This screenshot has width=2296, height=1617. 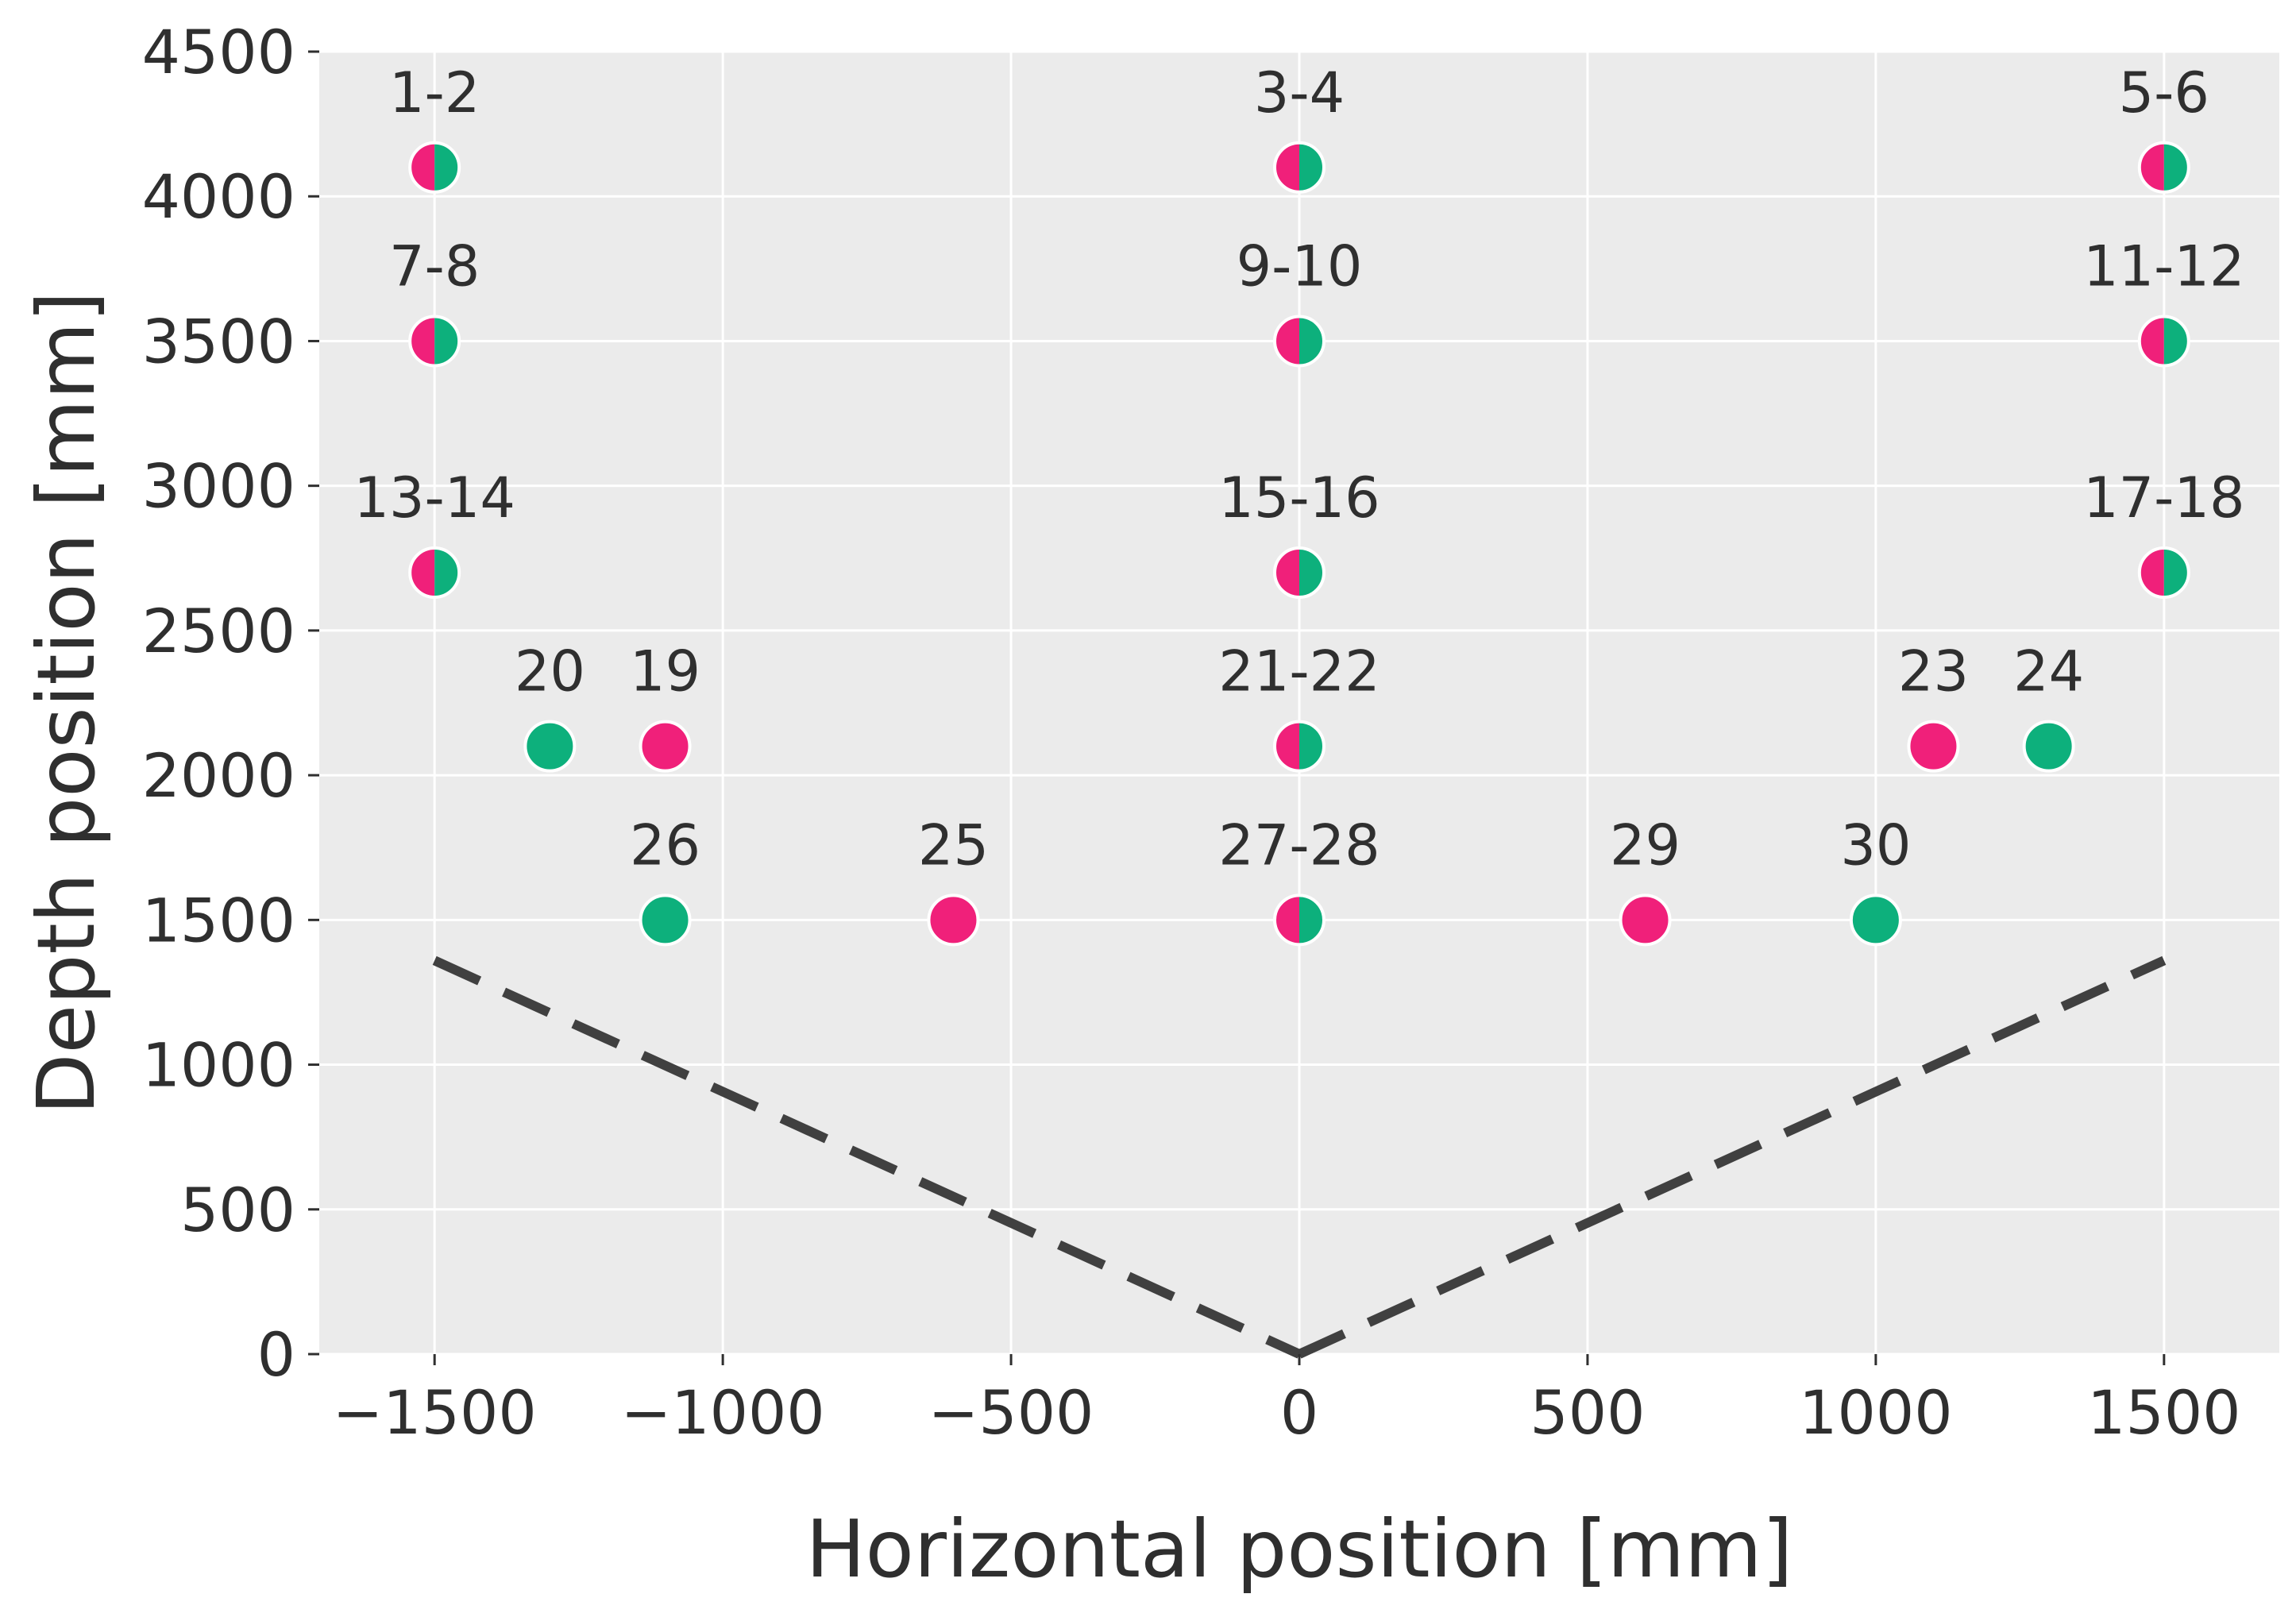 What do you see at coordinates (218, 775) in the screenshot?
I see `y-tick-label: 2000` at bounding box center [218, 775].